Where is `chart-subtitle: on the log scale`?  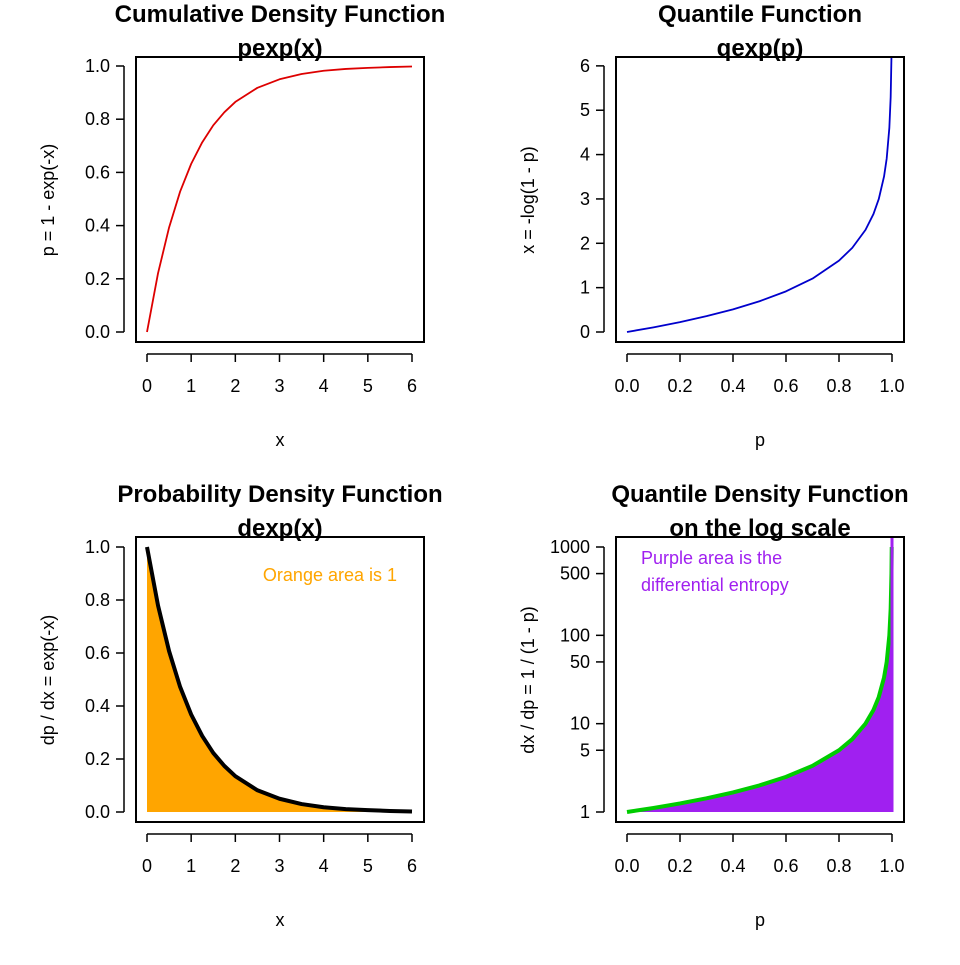 chart-subtitle: on the log scale is located at coordinates (759, 528).